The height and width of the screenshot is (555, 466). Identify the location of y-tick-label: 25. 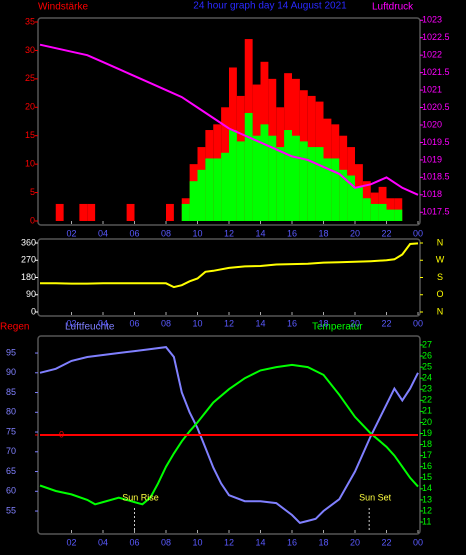
(427, 366).